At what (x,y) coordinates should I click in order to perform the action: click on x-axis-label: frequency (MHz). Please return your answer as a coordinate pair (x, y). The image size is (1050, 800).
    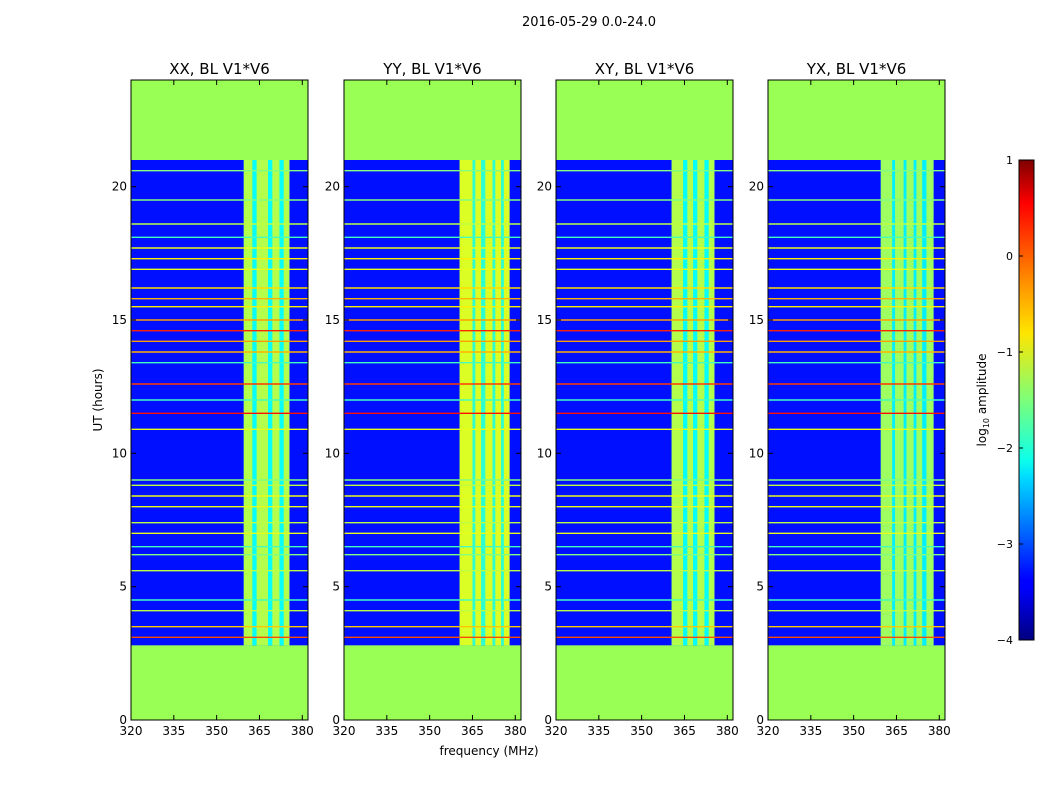
    Looking at the image, I should click on (488, 751).